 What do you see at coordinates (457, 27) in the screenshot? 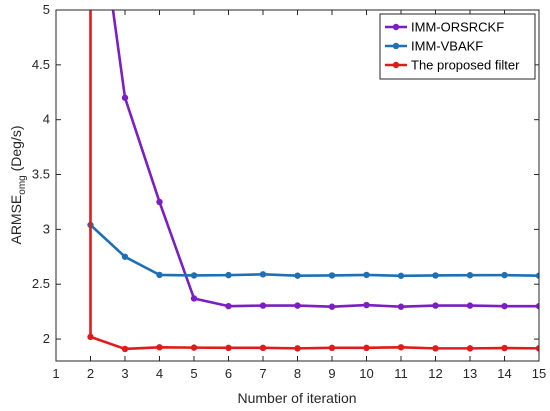
I see `legend-label: IMM-ORSRCKF` at bounding box center [457, 27].